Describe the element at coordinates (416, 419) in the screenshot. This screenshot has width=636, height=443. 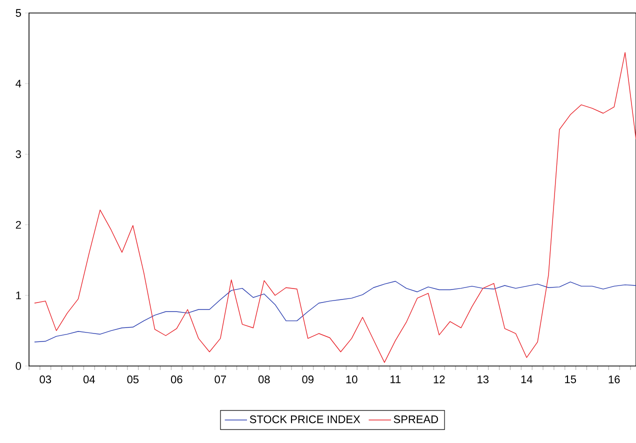
I see `legend-label: SPREAD` at that location.